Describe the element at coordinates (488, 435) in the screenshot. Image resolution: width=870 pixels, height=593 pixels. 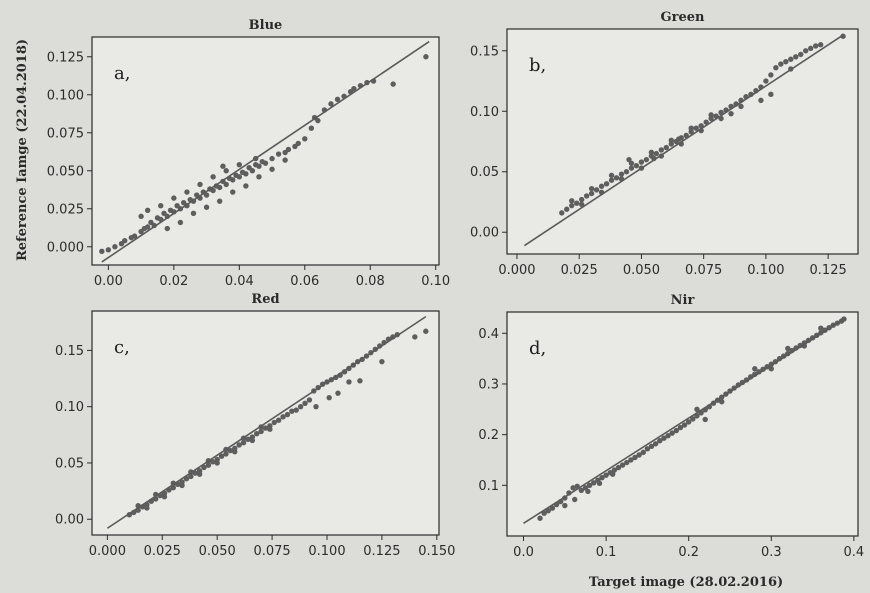
I see `y-tick-label: 0.2` at that location.